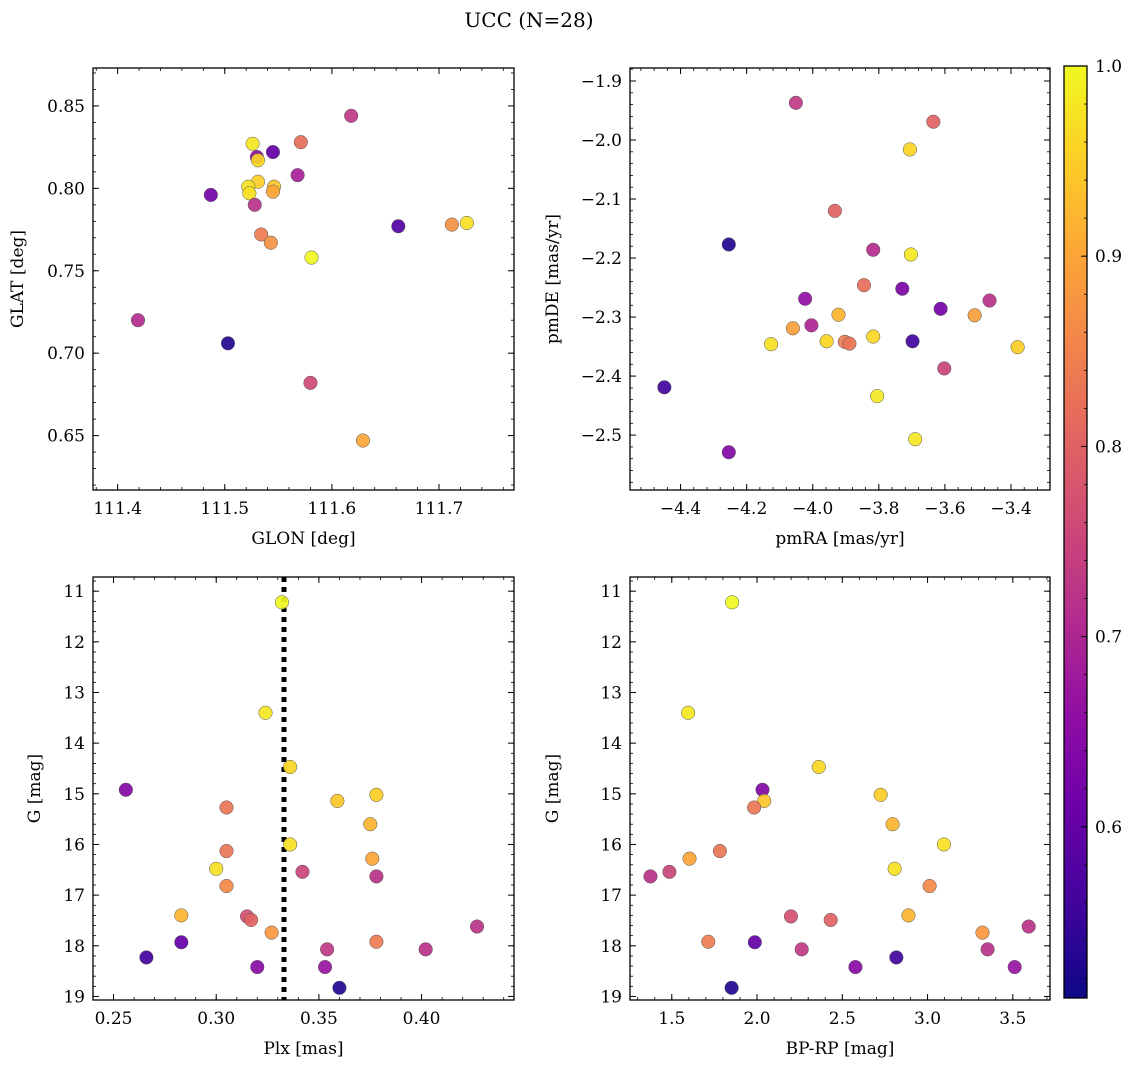 The width and height of the screenshot is (1136, 1072). I want to click on x-tick-label: 0.30, so click(216, 1019).